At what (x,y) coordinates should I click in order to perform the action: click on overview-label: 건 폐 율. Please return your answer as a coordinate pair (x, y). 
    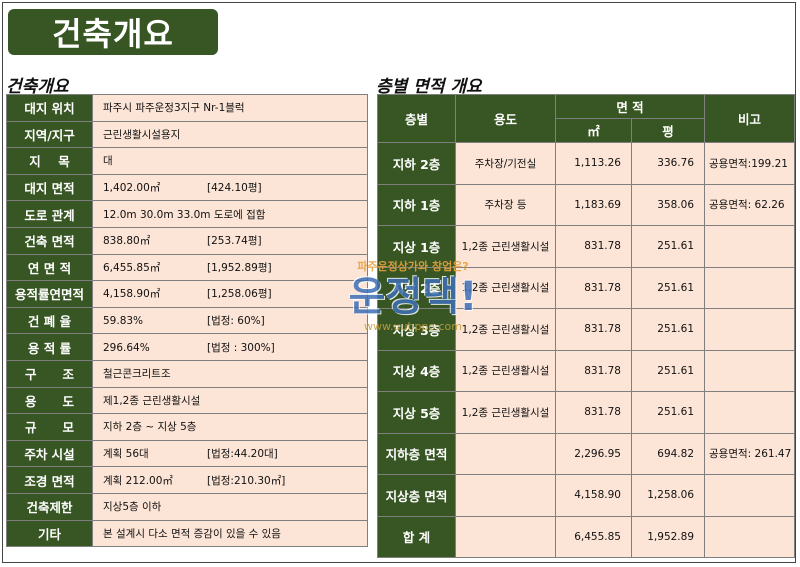
    Looking at the image, I should click on (49, 320).